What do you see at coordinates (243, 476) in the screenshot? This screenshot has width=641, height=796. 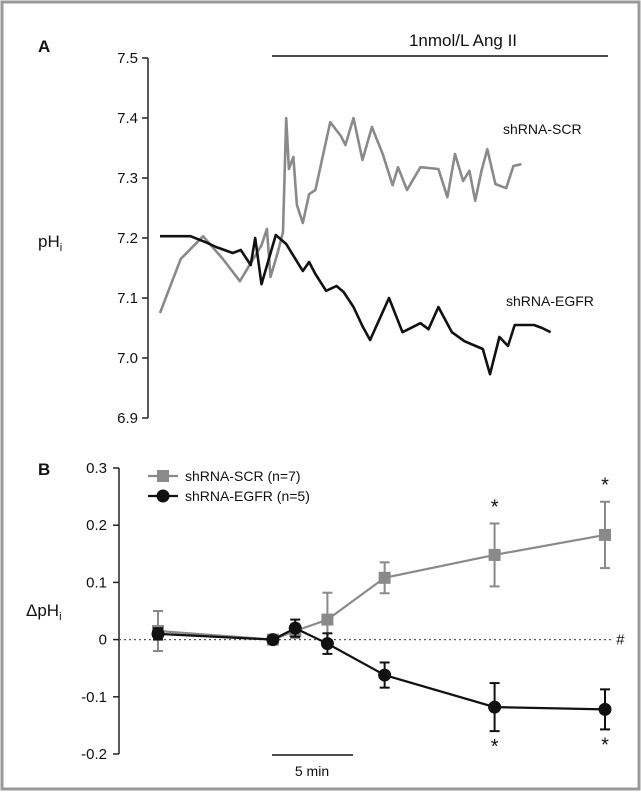 I see `legend-label-shrna-scr: shRNA-SCR (n=7)` at bounding box center [243, 476].